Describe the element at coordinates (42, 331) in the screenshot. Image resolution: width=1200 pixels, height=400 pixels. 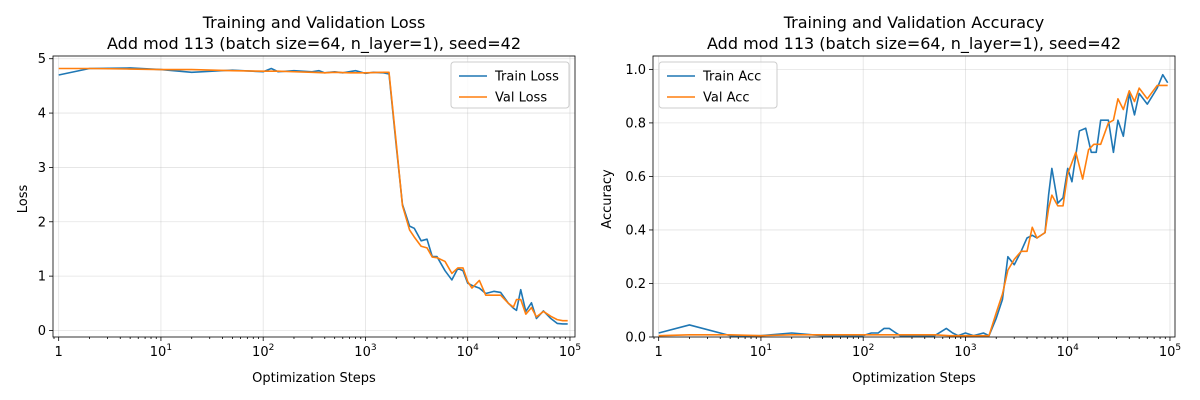
I see `loss-y-tick-label: 0` at that location.